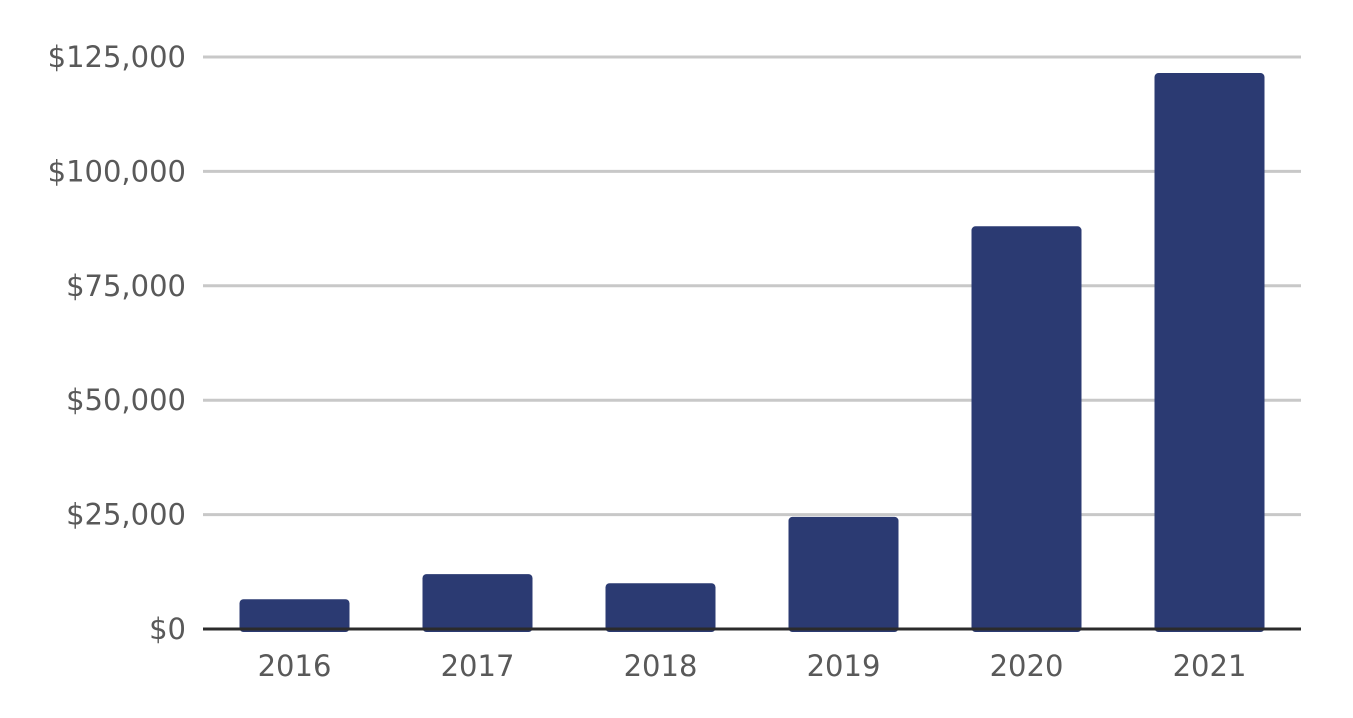 This screenshot has width=1353, height=718. Describe the element at coordinates (661, 666) in the screenshot. I see `x-tick-label: 2018` at that location.